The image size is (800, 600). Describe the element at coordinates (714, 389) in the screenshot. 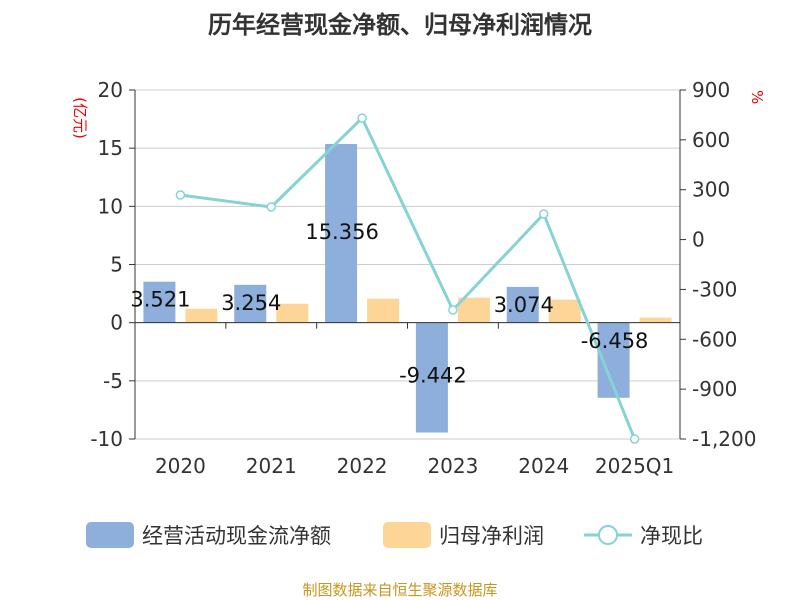

I see `y2-tick-label: -900` at that location.